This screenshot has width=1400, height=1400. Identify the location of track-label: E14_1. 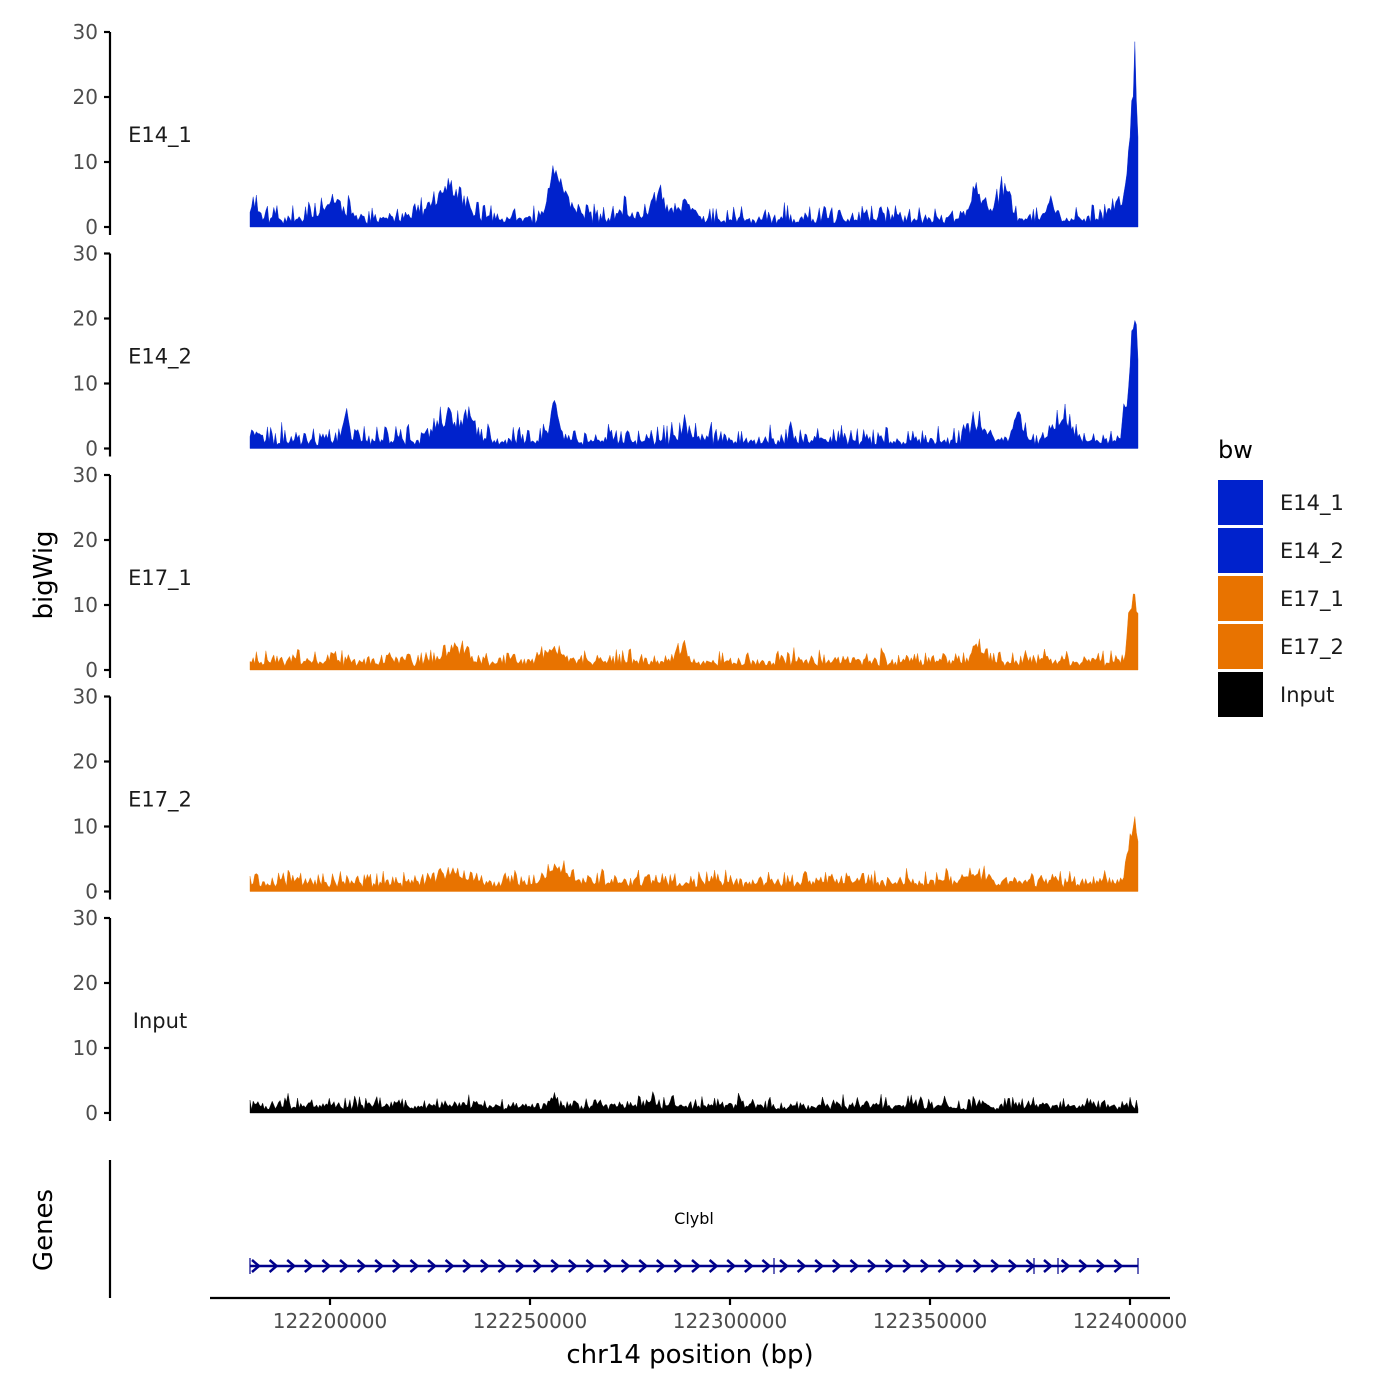
(160, 135).